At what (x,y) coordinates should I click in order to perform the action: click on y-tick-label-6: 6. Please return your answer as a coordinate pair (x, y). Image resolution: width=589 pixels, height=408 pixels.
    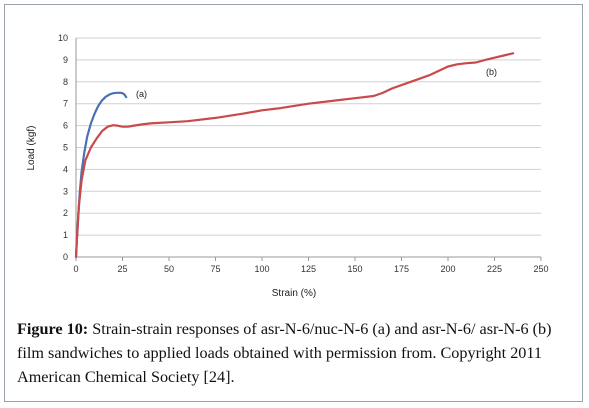
    Looking at the image, I should click on (65, 126).